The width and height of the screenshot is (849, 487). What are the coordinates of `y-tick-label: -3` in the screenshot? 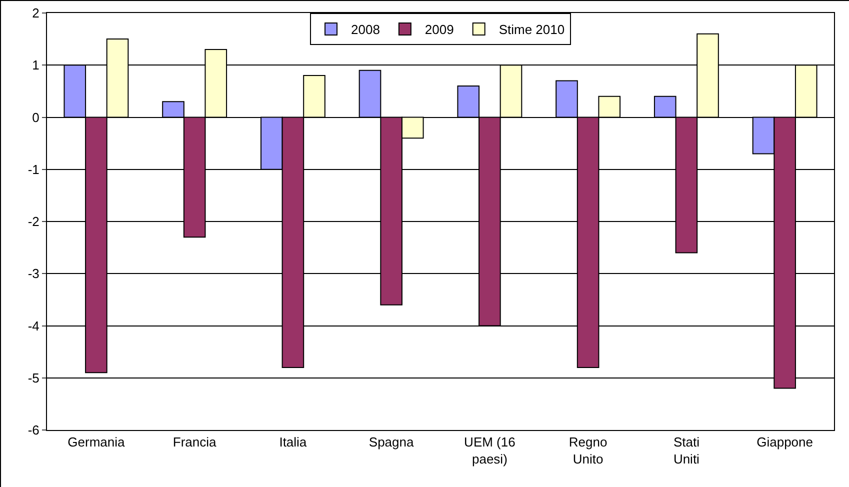 It's located at (34, 274).